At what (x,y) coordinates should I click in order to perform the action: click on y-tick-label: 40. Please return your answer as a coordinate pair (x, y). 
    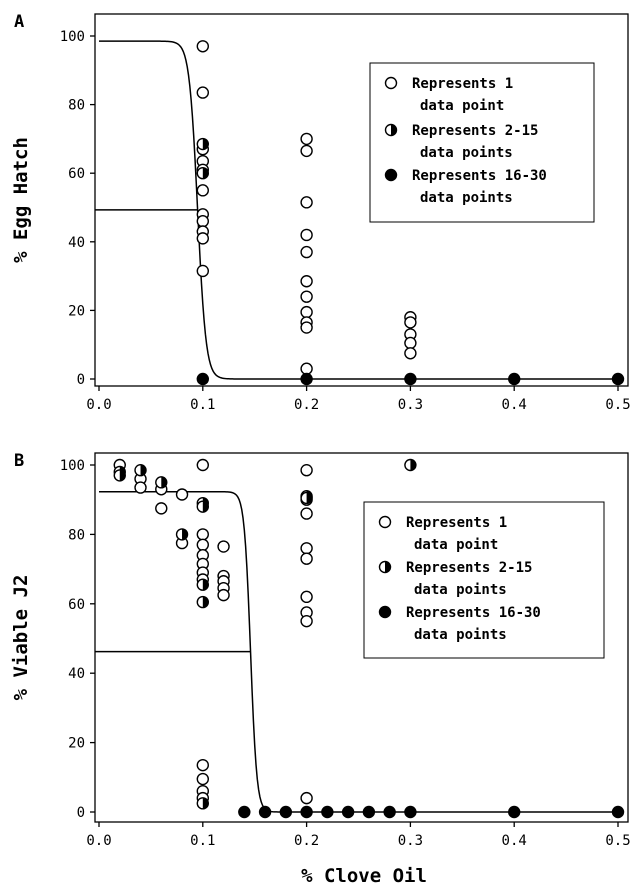
    Looking at the image, I should click on (76, 674).